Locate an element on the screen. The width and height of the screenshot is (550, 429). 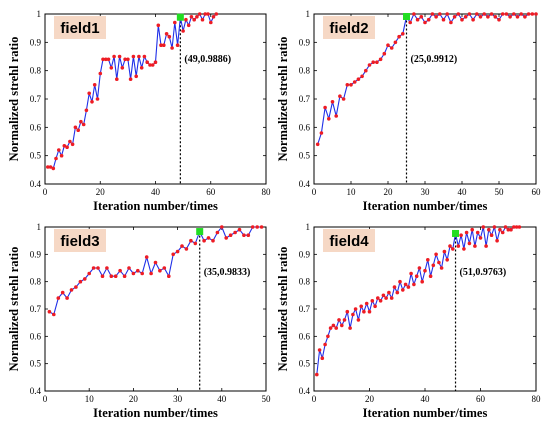
y-axis-label: Normalized strehl ratio is located at coordinates (14, 309).